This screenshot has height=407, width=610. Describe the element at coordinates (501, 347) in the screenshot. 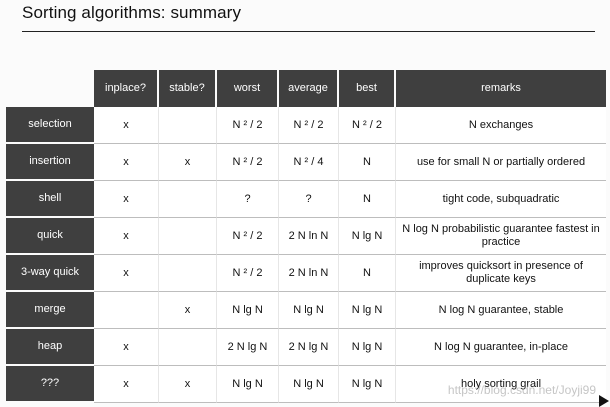

I see `cell-remarks: N log N guarantee, in-place` at that location.